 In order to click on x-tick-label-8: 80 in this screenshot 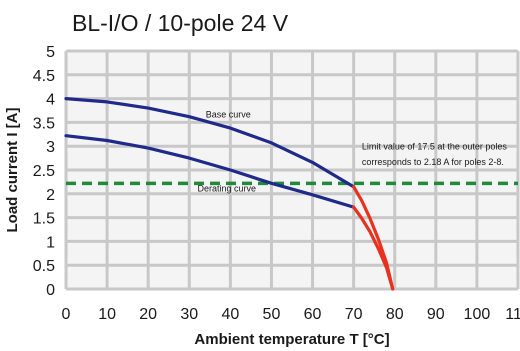, I will do `click(395, 314)`.